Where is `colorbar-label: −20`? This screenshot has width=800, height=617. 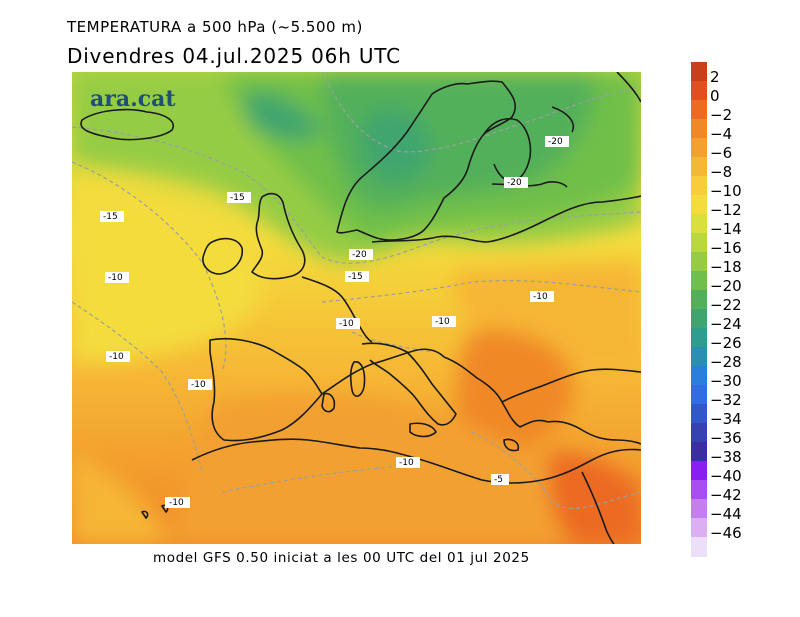
colorbar-label: −20 is located at coordinates (726, 286).